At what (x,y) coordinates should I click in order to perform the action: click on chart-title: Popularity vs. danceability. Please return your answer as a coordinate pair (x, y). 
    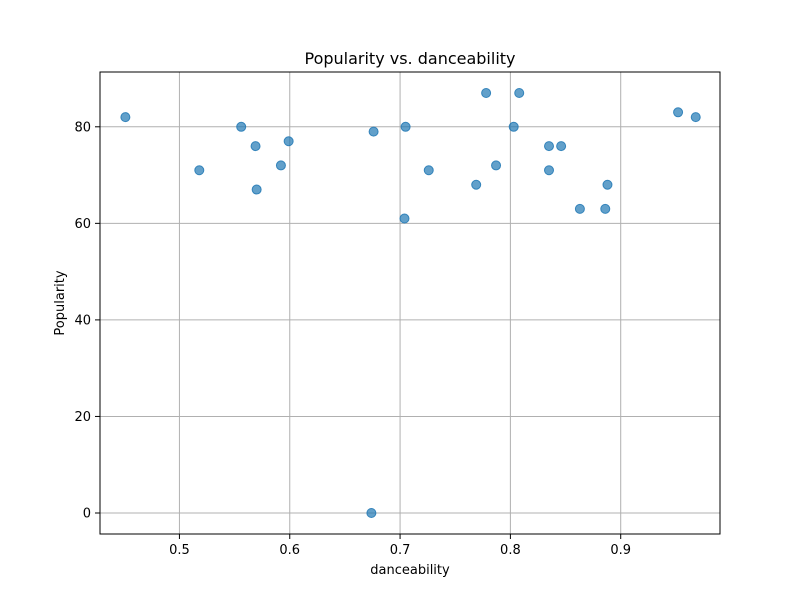
    Looking at the image, I should click on (409, 58).